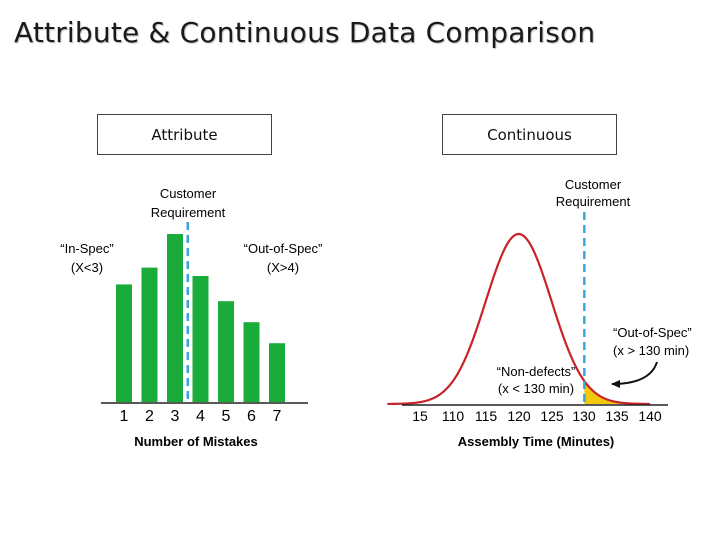  I want to click on continuous-tick-label: 115, so click(486, 416).